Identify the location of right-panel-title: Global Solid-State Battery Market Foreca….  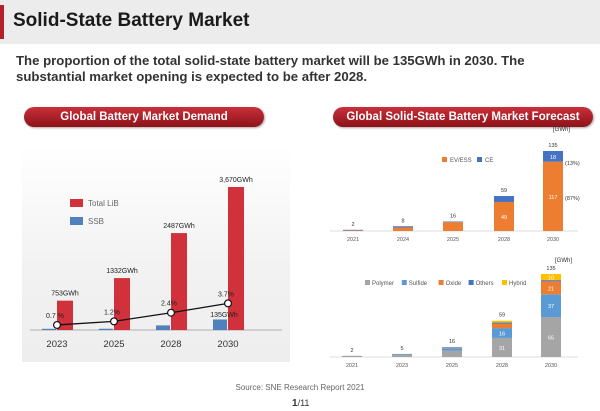
(463, 117).